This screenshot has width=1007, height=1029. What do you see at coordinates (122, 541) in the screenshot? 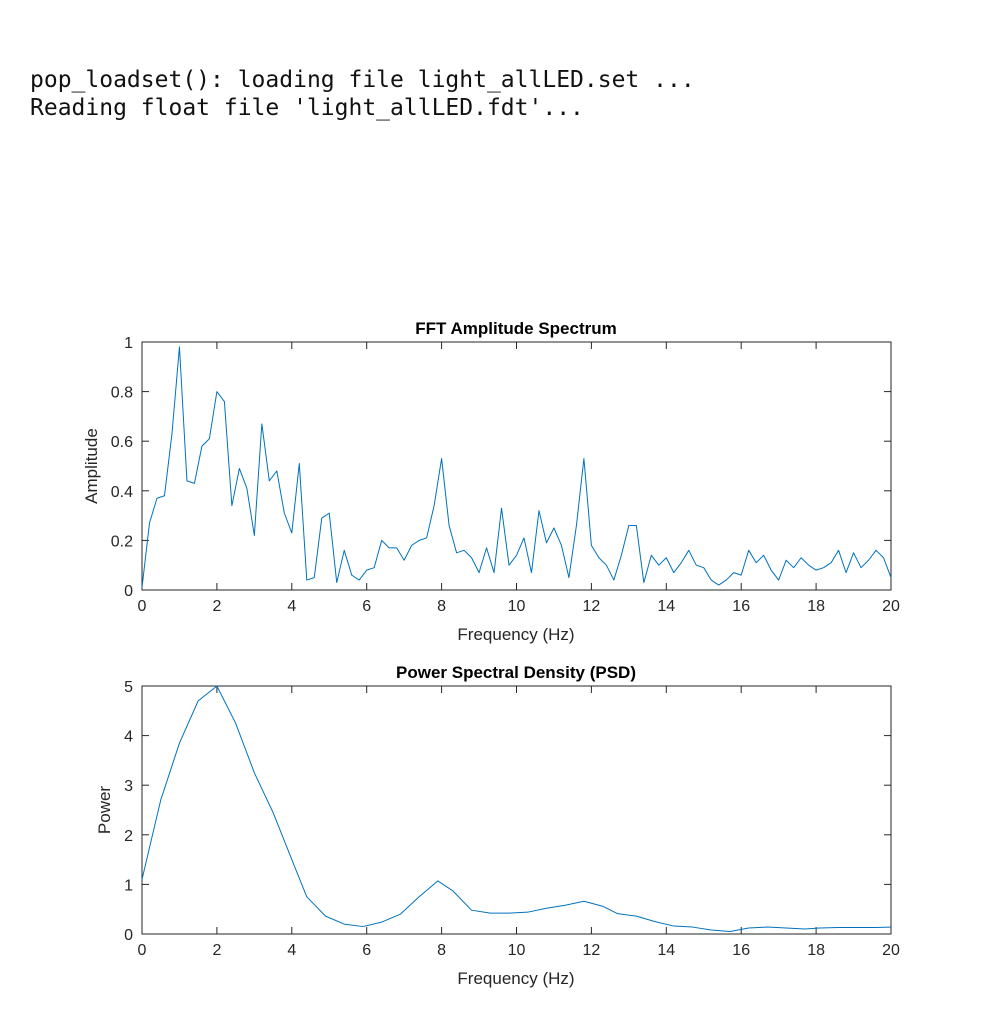
I see `fft-ytick-label-1: 0.2` at bounding box center [122, 541].